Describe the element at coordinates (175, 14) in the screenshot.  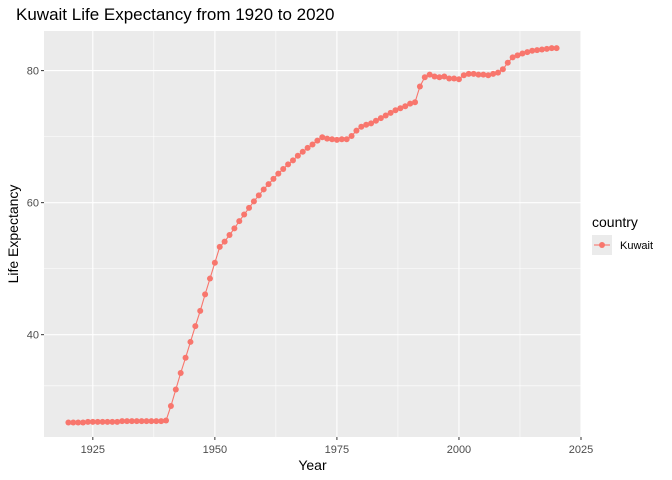
I see `chart-title: Kuwait Life Expectancy from 1920 to 2020` at that location.